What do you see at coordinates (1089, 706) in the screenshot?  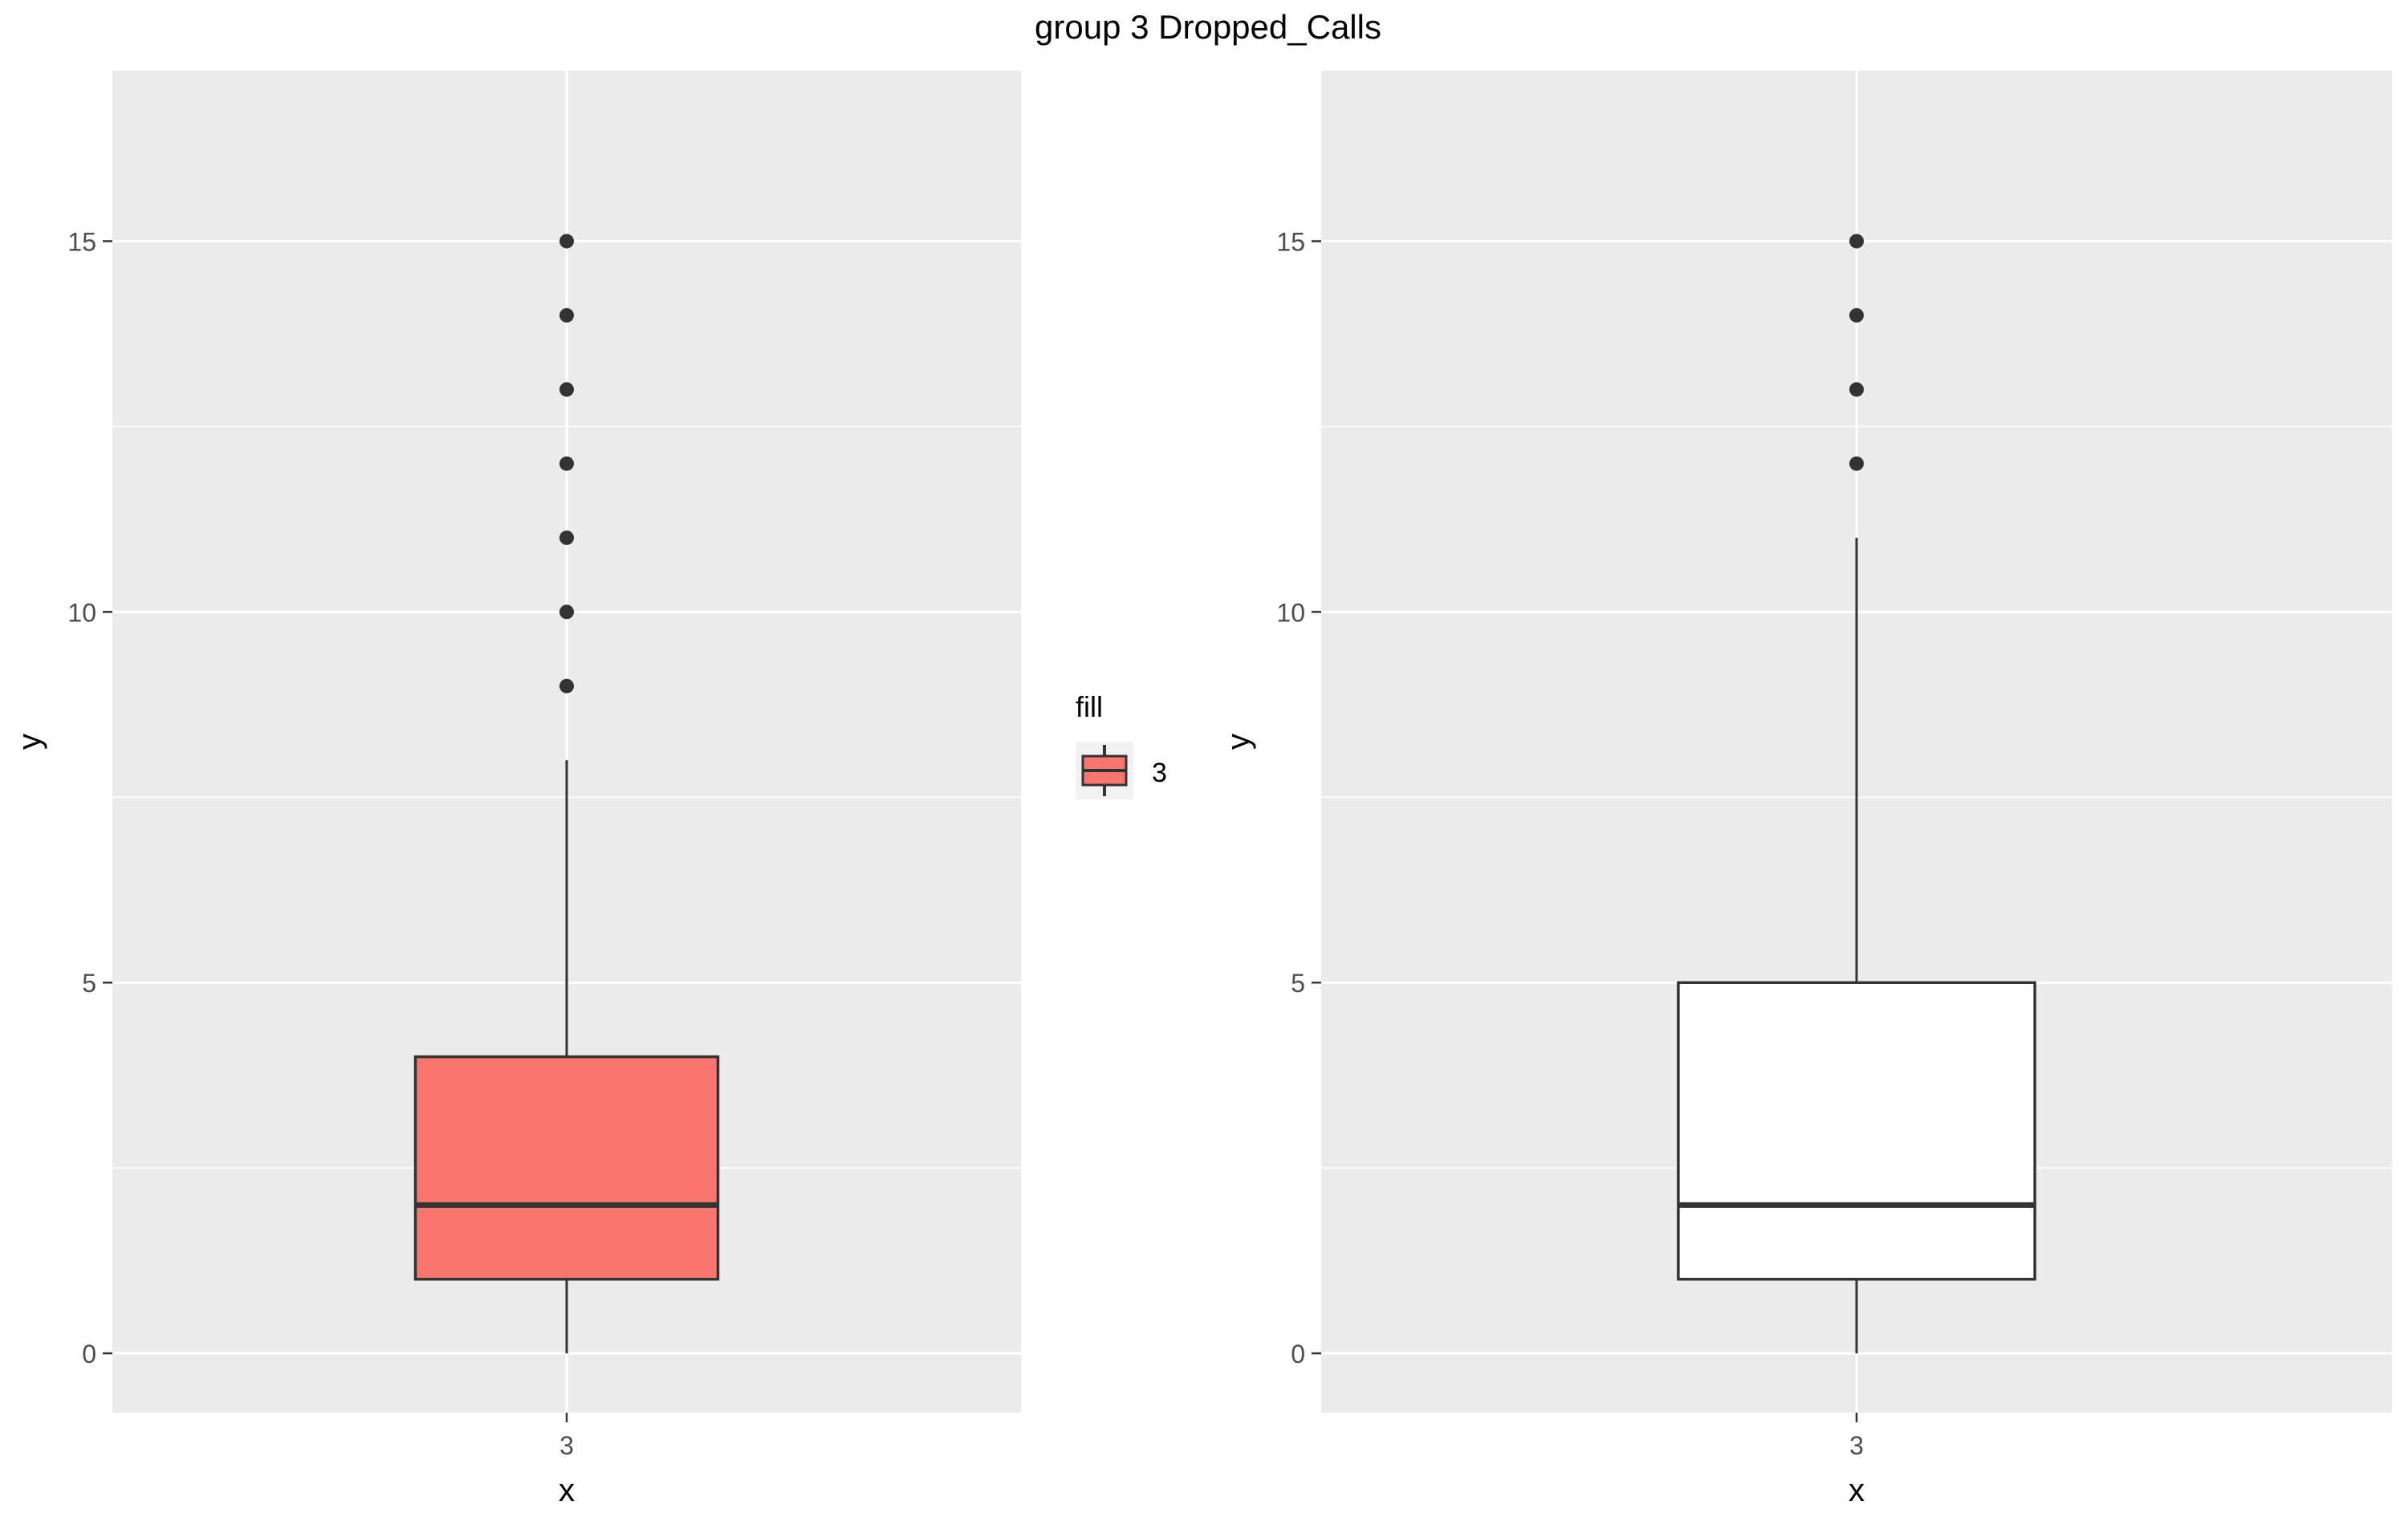 I see `legend-title: fill` at bounding box center [1089, 706].